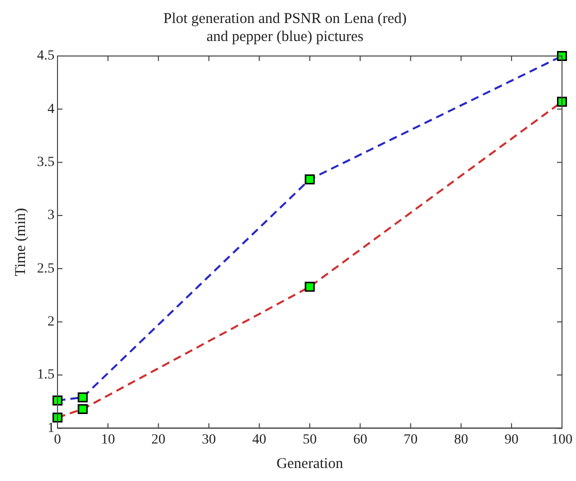 This screenshot has height=481, width=576. I want to click on x-tick-label: 80, so click(461, 440).